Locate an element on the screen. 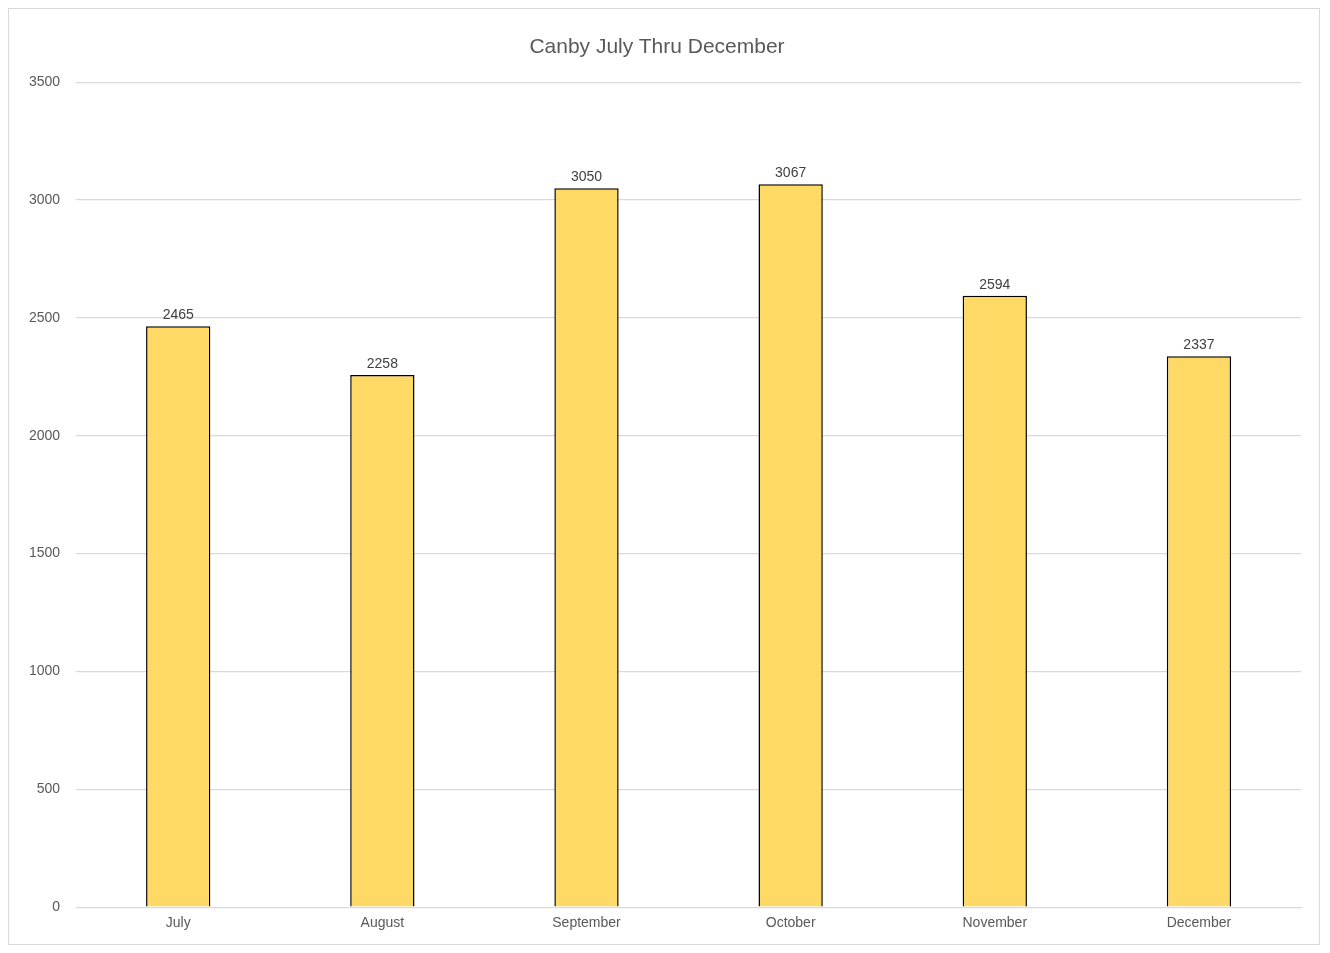 This screenshot has width=1330, height=953. y-tick-label: 0 is located at coordinates (56, 906).